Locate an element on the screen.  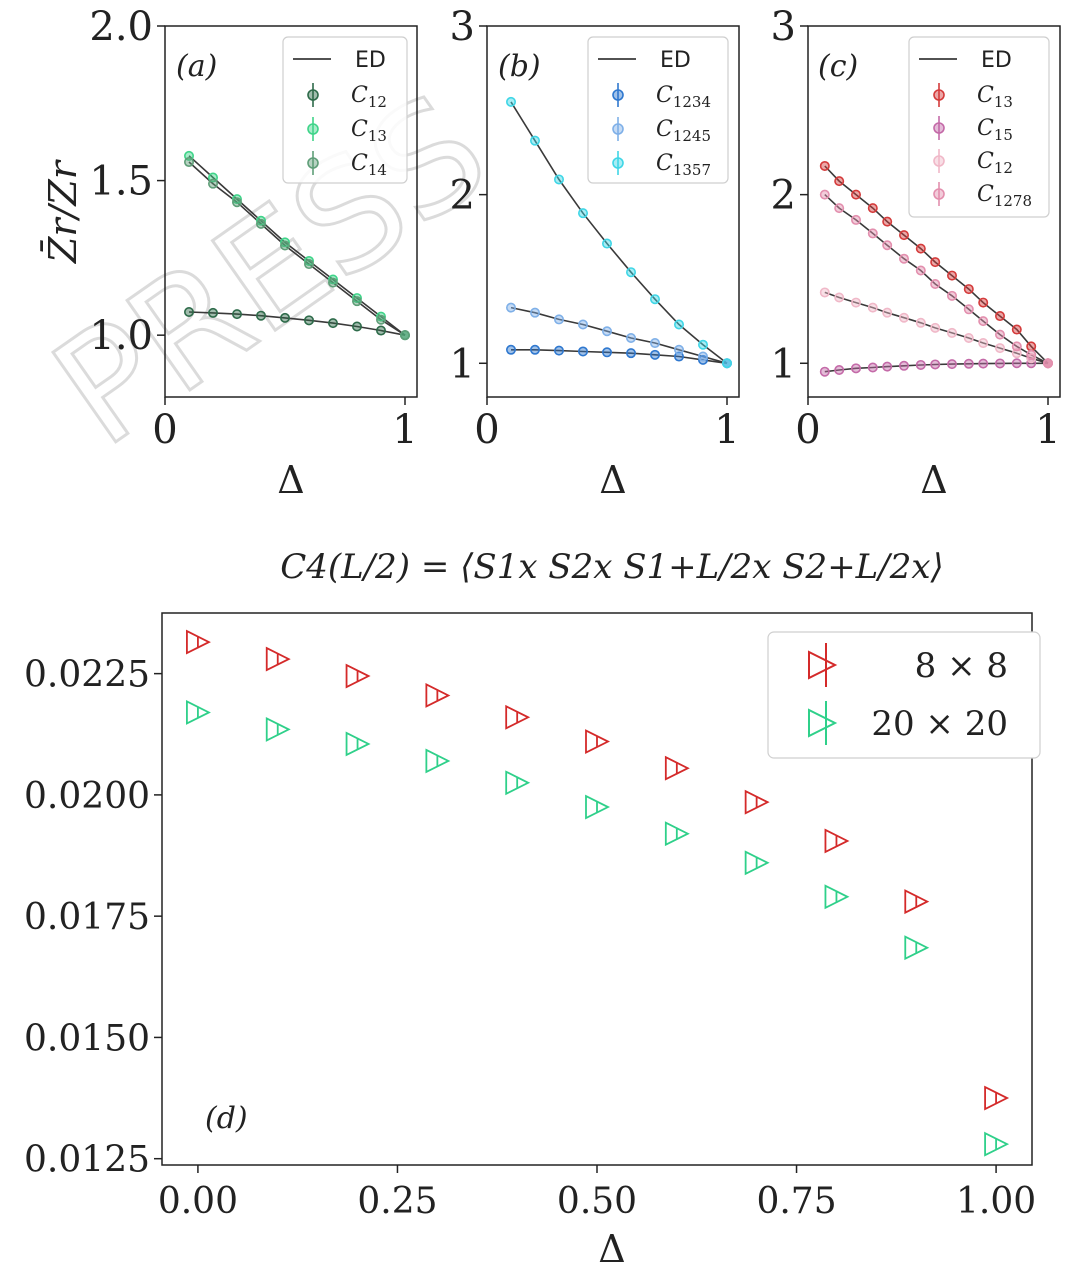
y-tick-label: 1.5 is located at coordinates (121, 182).